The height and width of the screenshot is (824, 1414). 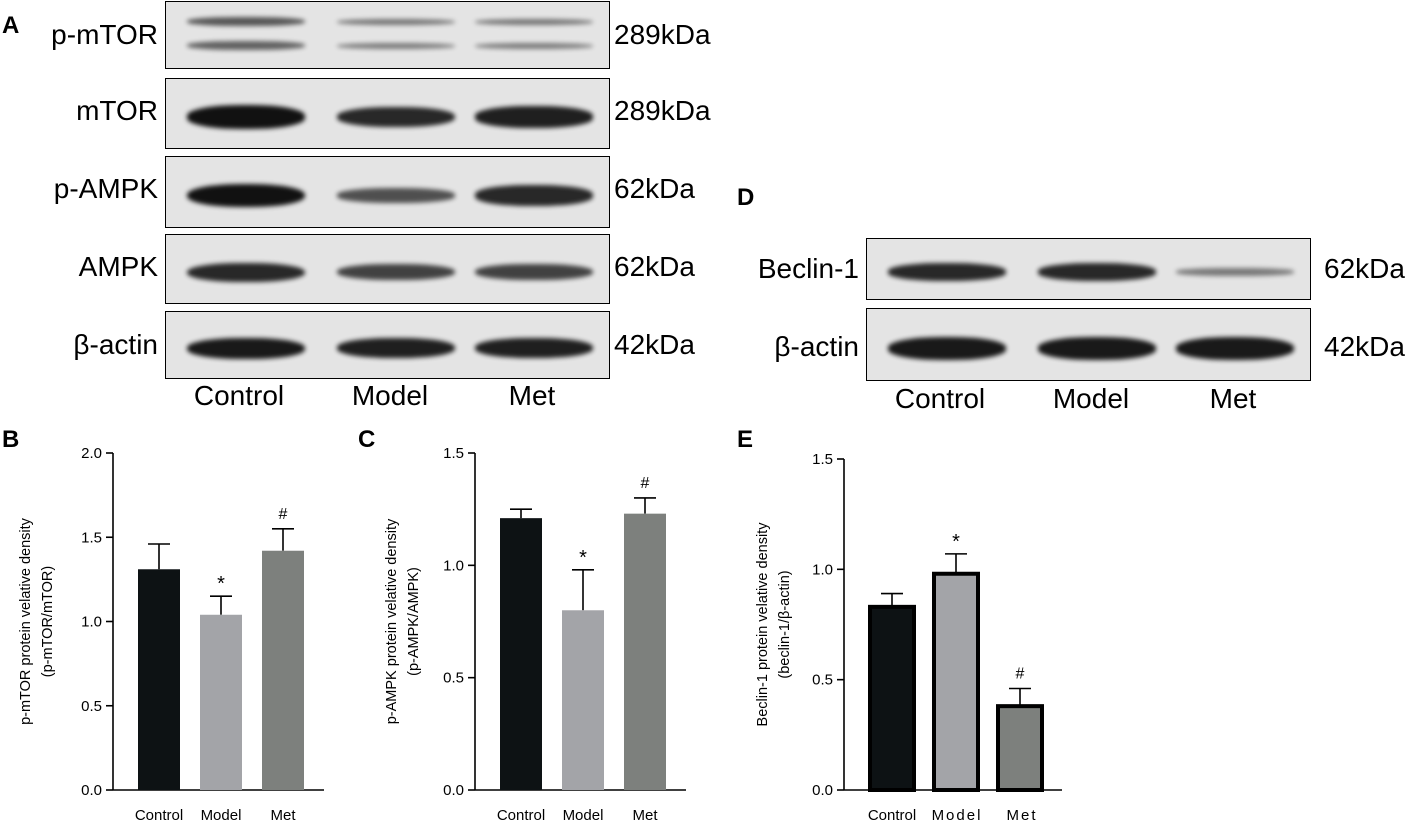 What do you see at coordinates (11, 439) in the screenshot?
I see `panel-letter-b: B` at bounding box center [11, 439].